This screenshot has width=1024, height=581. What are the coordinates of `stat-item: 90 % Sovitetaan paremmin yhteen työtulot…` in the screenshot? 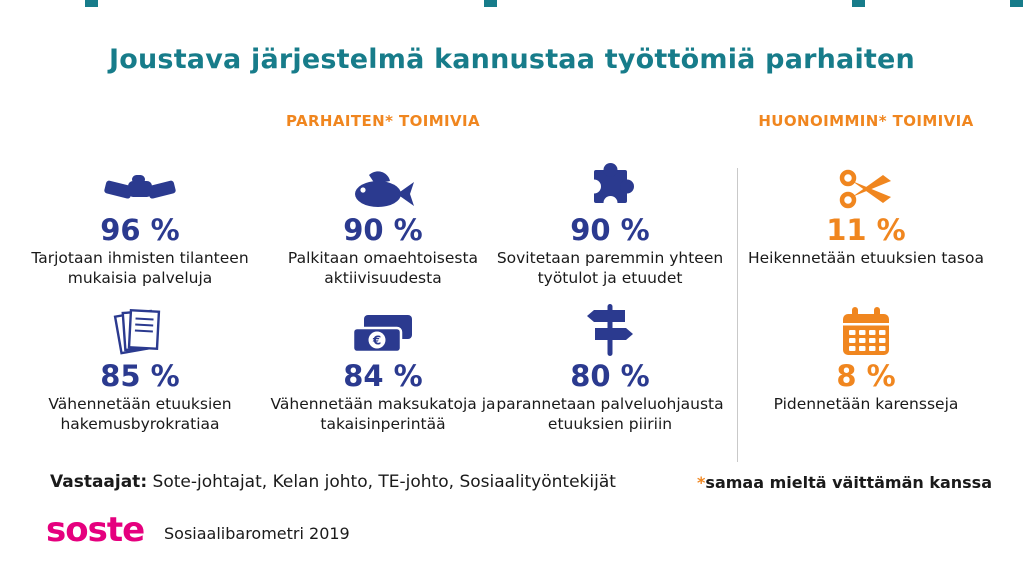 It's located at (610, 220).